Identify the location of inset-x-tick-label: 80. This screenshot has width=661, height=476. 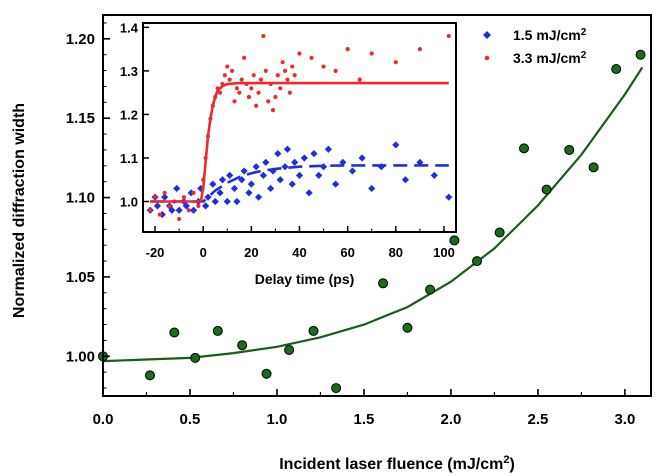
(396, 252).